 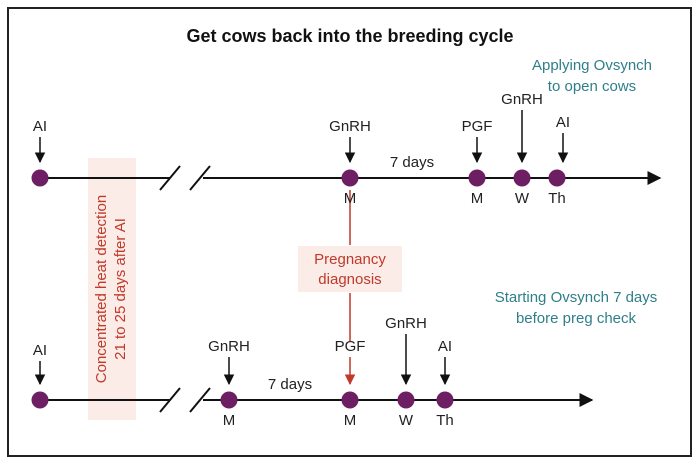 What do you see at coordinates (406, 420) in the screenshot?
I see `bottom-event-4-day: W` at bounding box center [406, 420].